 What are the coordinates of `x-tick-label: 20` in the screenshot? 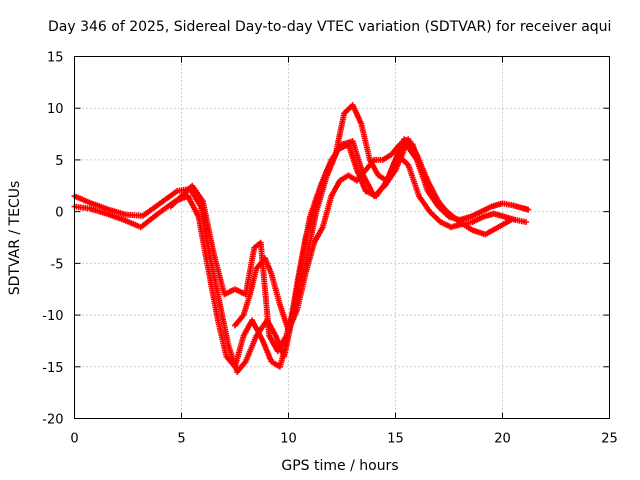 It's located at (502, 439).